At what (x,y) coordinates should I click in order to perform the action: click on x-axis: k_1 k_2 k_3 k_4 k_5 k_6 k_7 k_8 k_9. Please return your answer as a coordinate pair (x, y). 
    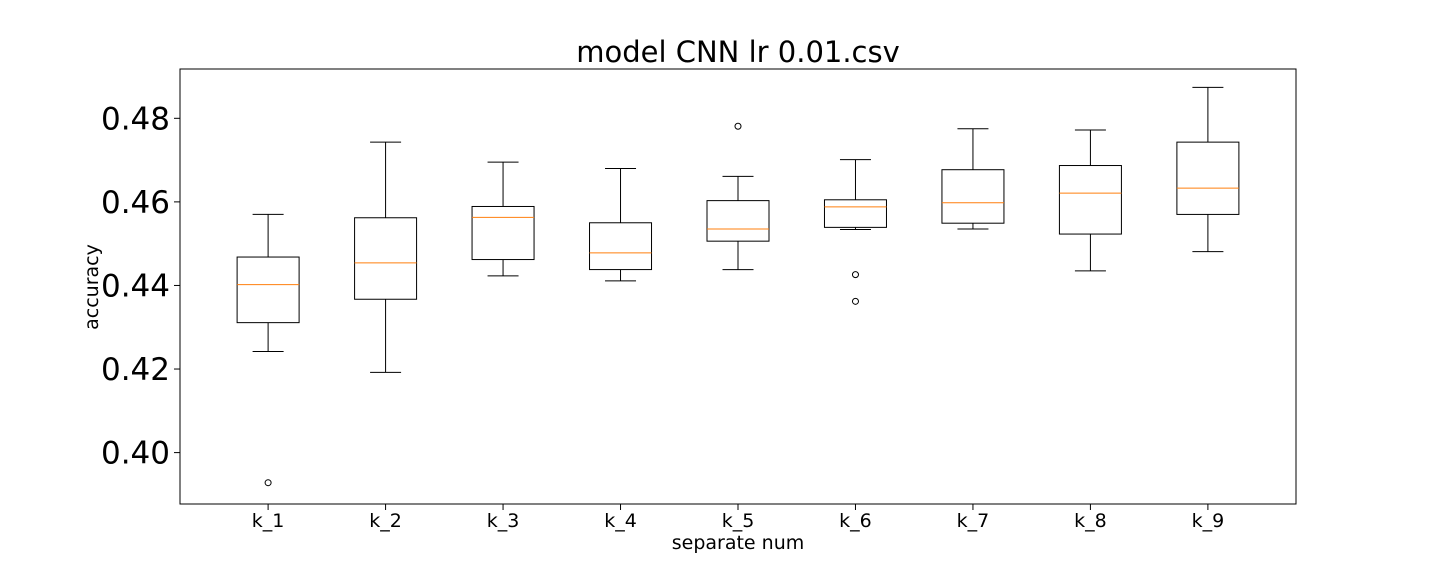
    Looking at the image, I should click on (738, 518).